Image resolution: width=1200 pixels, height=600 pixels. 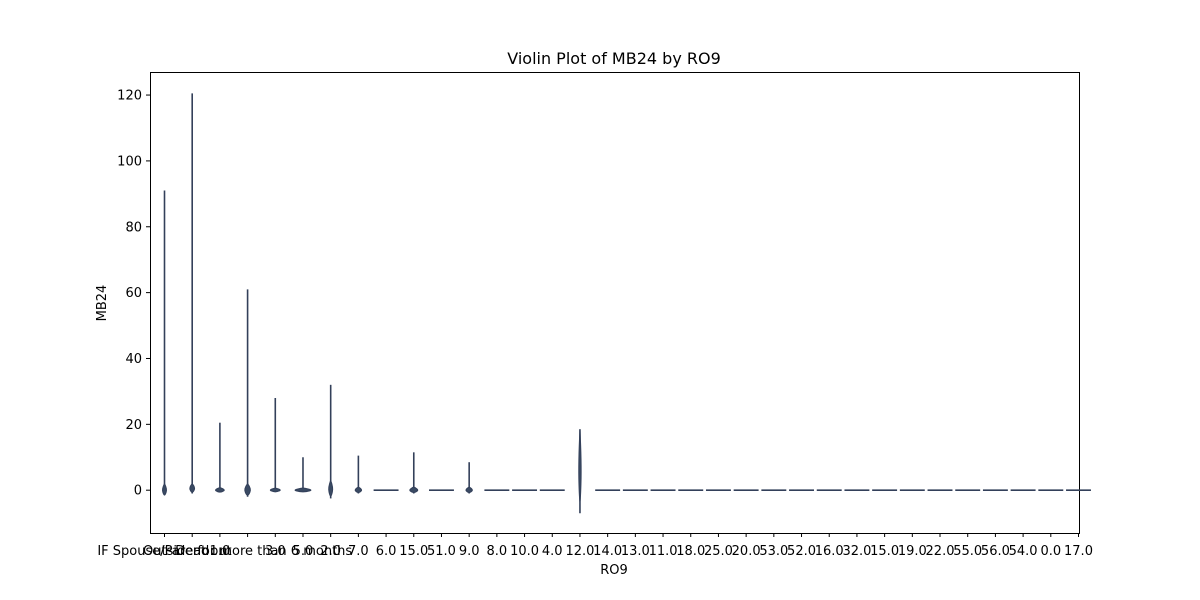 What do you see at coordinates (138, 491) in the screenshot?
I see `y-tick-label: 0` at bounding box center [138, 491].